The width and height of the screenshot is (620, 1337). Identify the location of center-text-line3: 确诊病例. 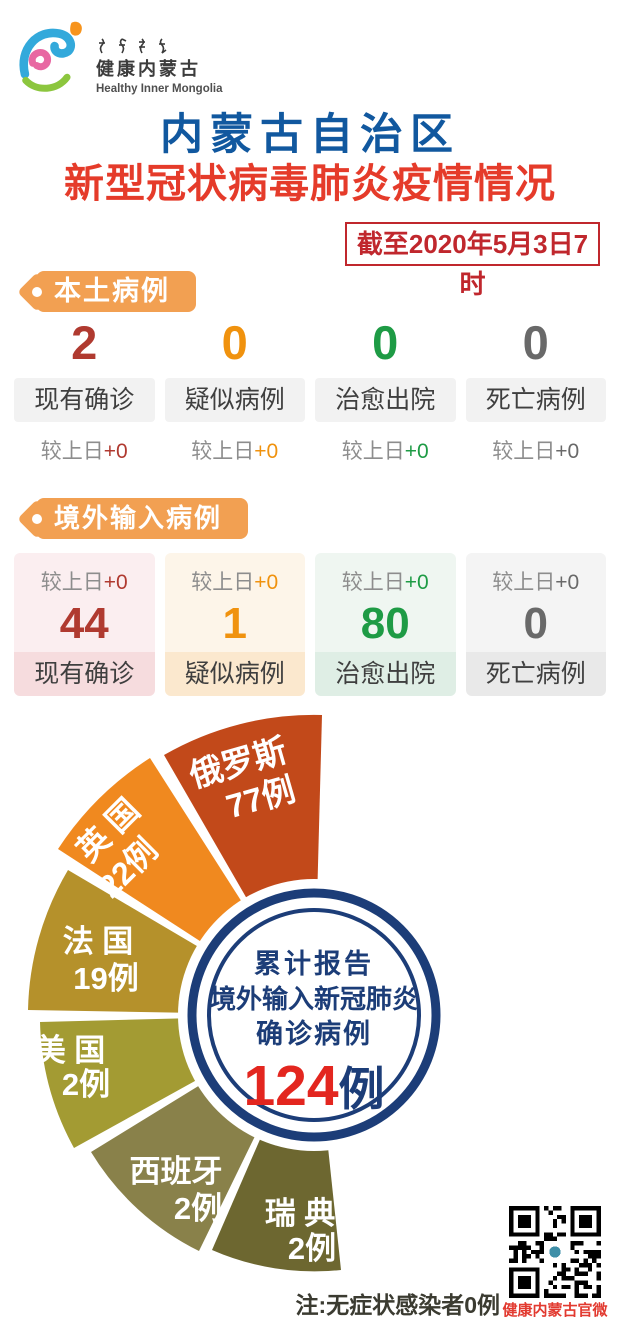
(314, 1033).